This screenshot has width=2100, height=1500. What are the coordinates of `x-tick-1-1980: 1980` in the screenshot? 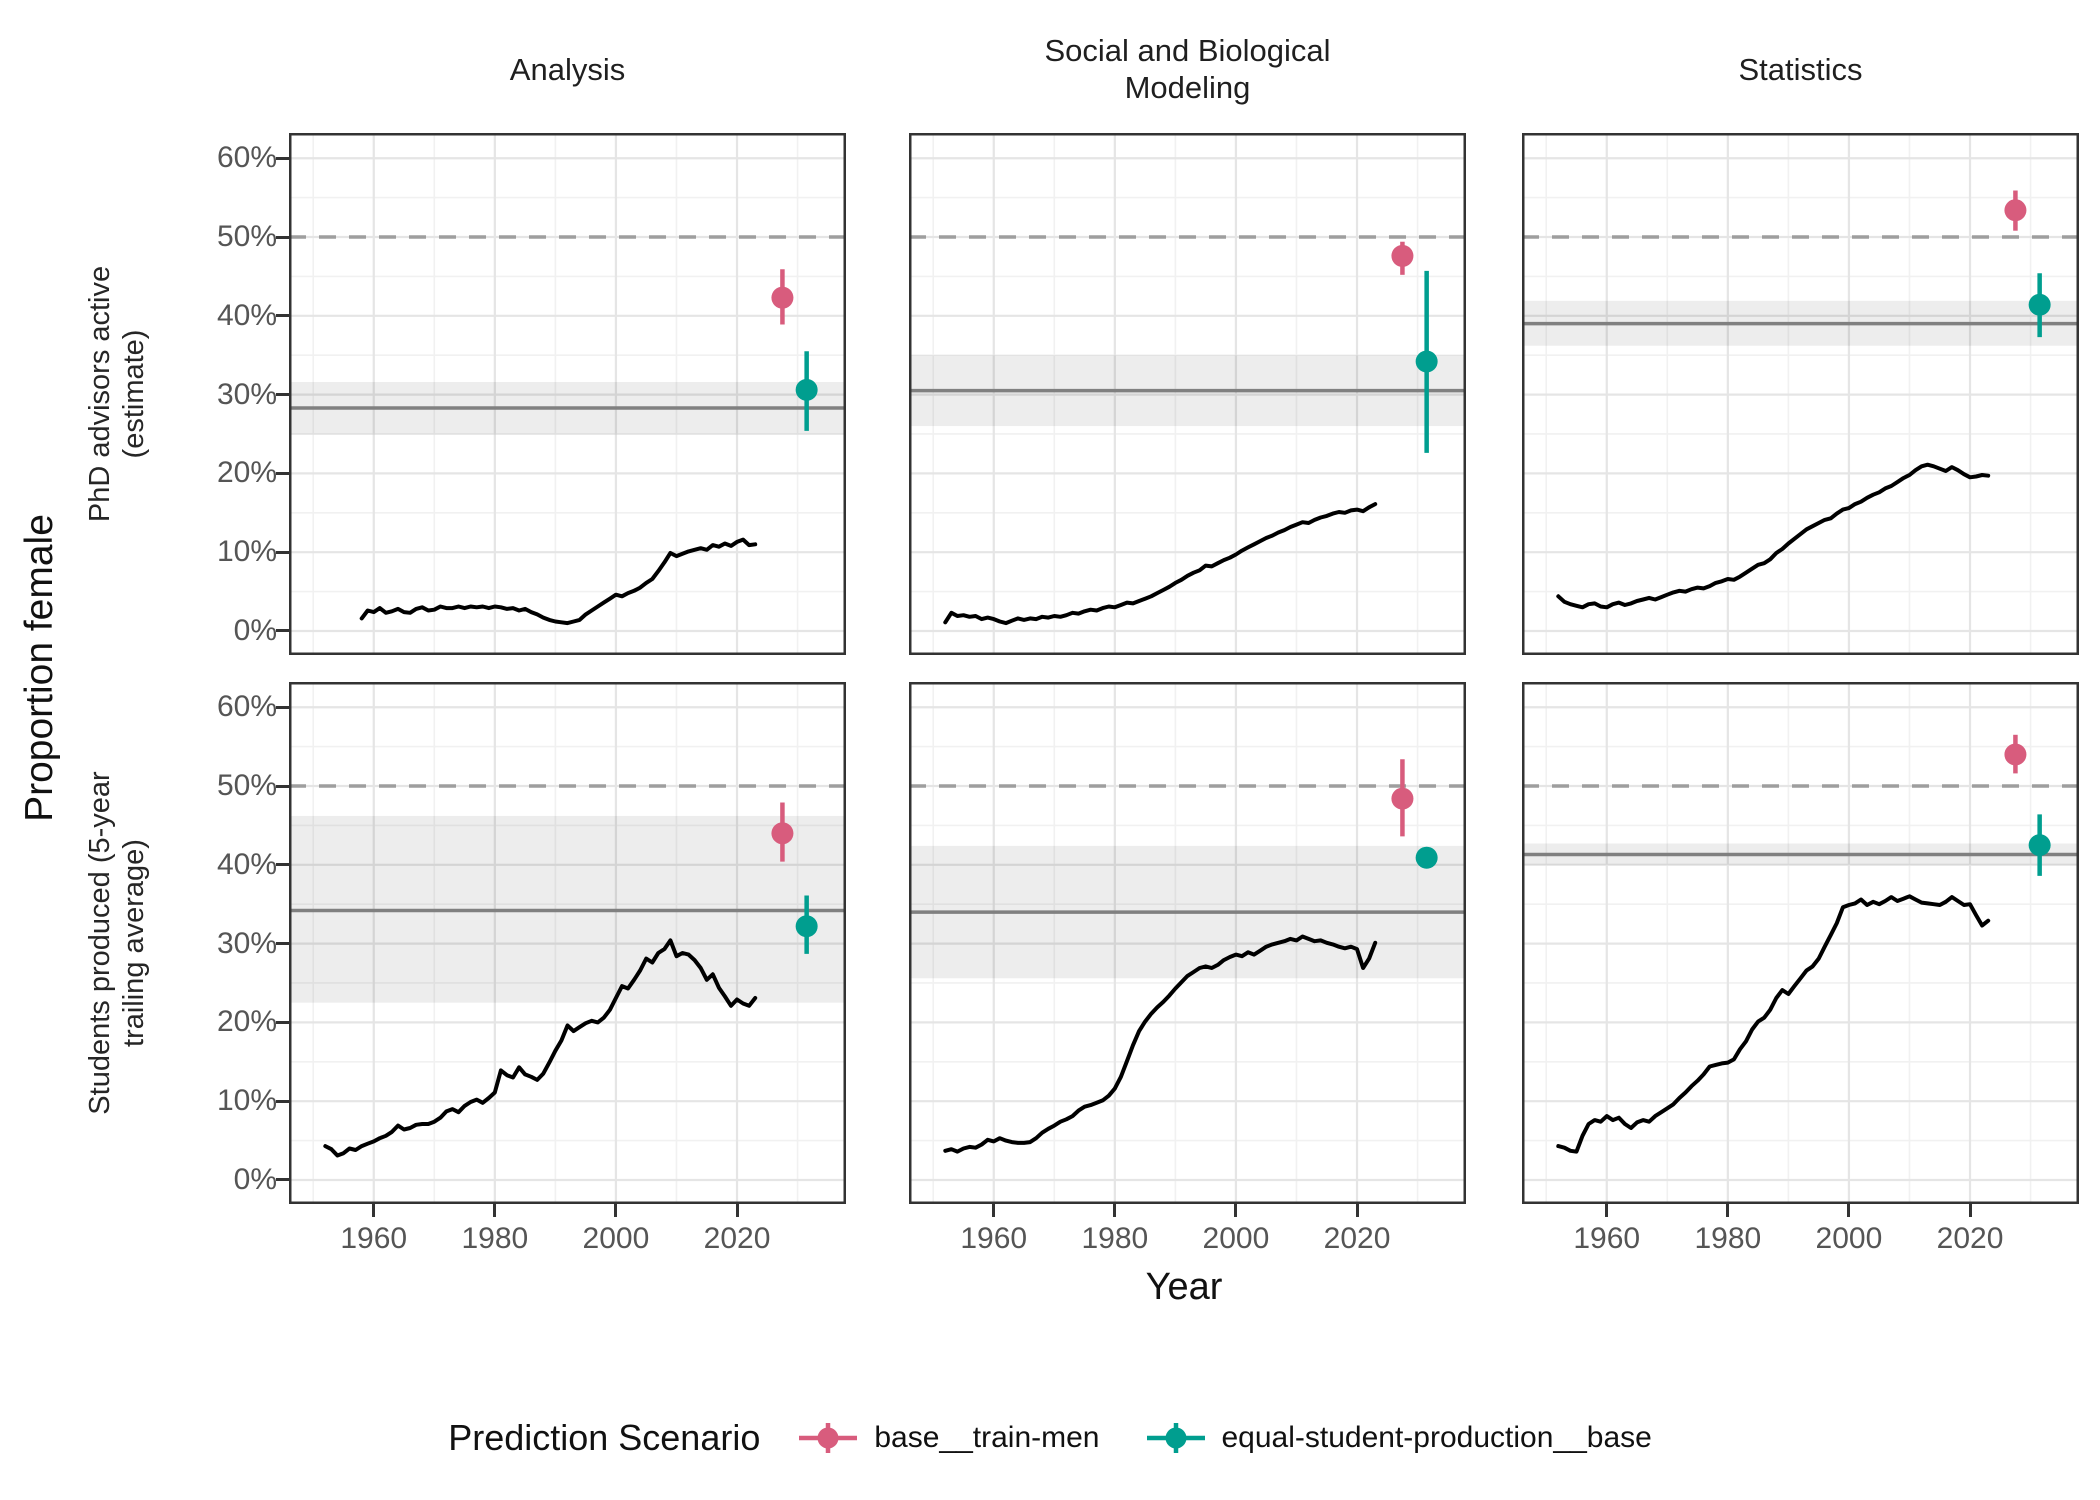 It's located at (1115, 1238).